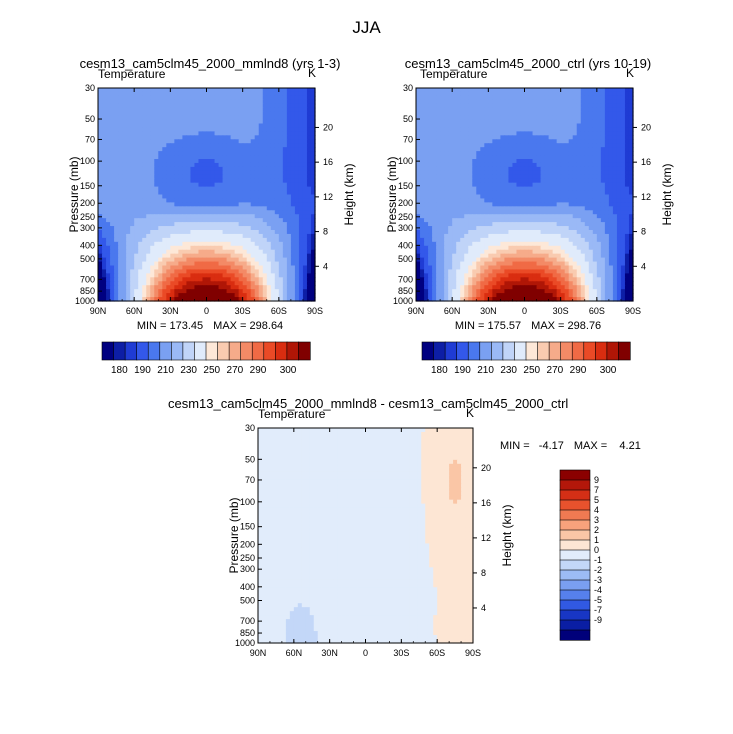 Image resolution: width=733 pixels, height=734 pixels. What do you see at coordinates (210, 326) in the screenshot?
I see `min-max-label: MIN = 173.45 MAX = 298.64` at bounding box center [210, 326].